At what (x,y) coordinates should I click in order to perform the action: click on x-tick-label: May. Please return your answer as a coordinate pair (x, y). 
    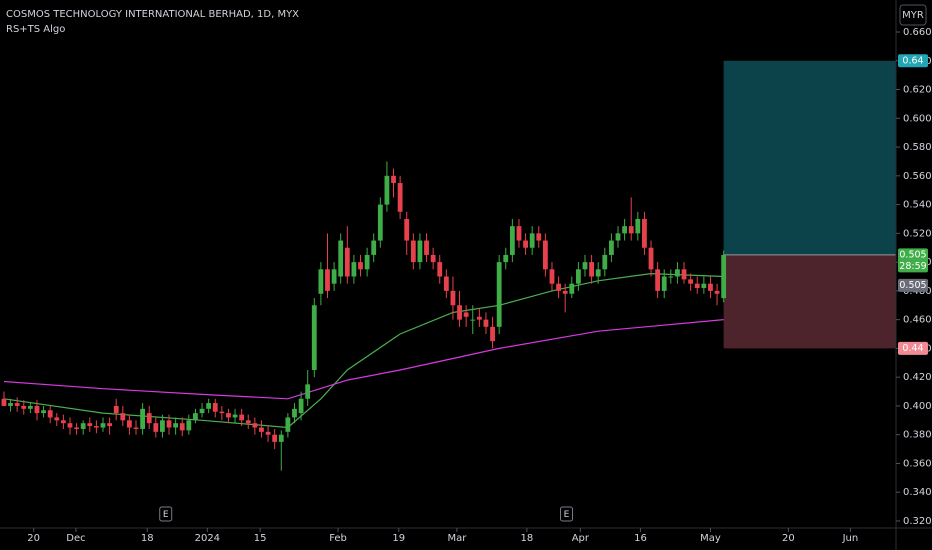
    Looking at the image, I should click on (710, 538).